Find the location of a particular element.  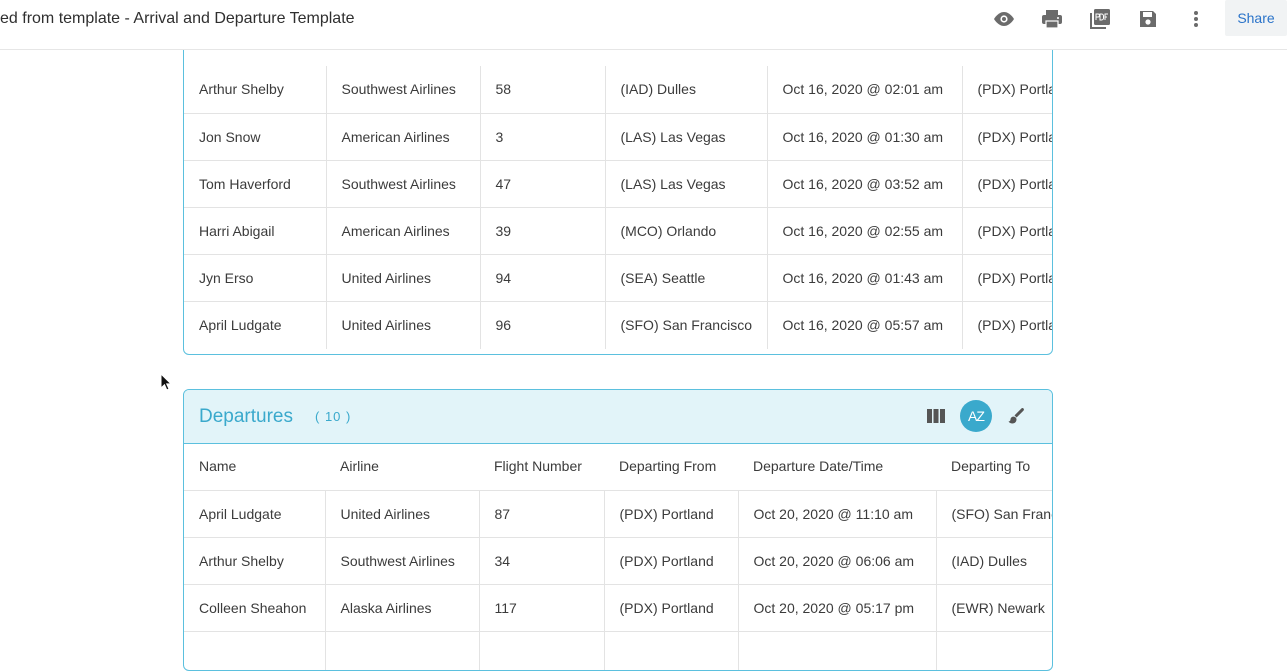

cell-arrival-datetime: Oct 16, 2020 @ 05:57 am is located at coordinates (865, 325).